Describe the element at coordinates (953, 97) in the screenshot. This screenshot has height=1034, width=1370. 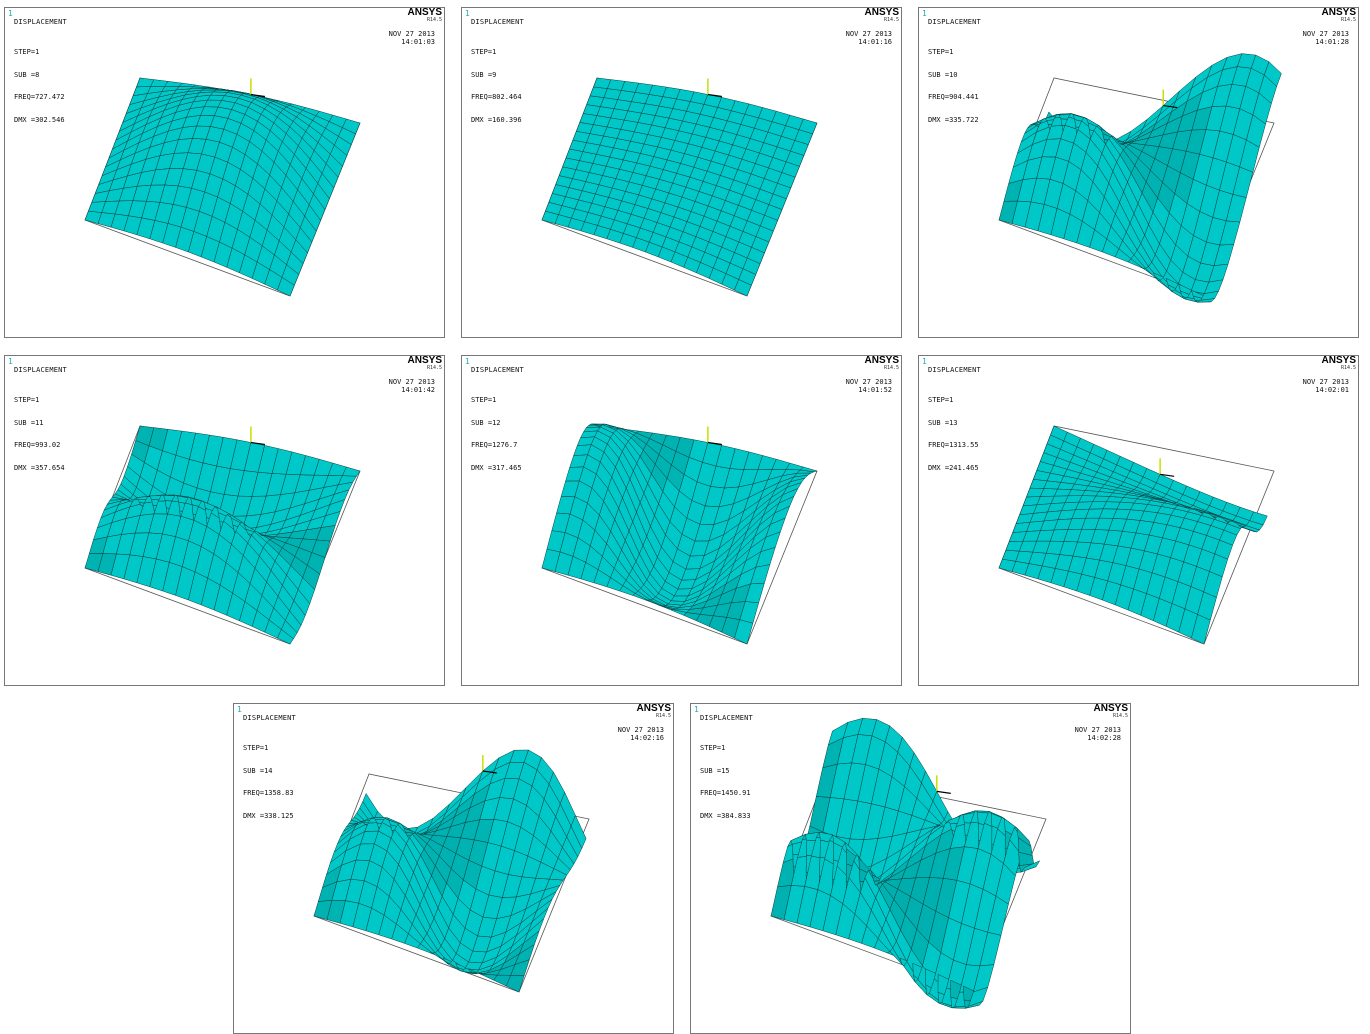
I see `frequency-value: FREQ=904.441` at that location.